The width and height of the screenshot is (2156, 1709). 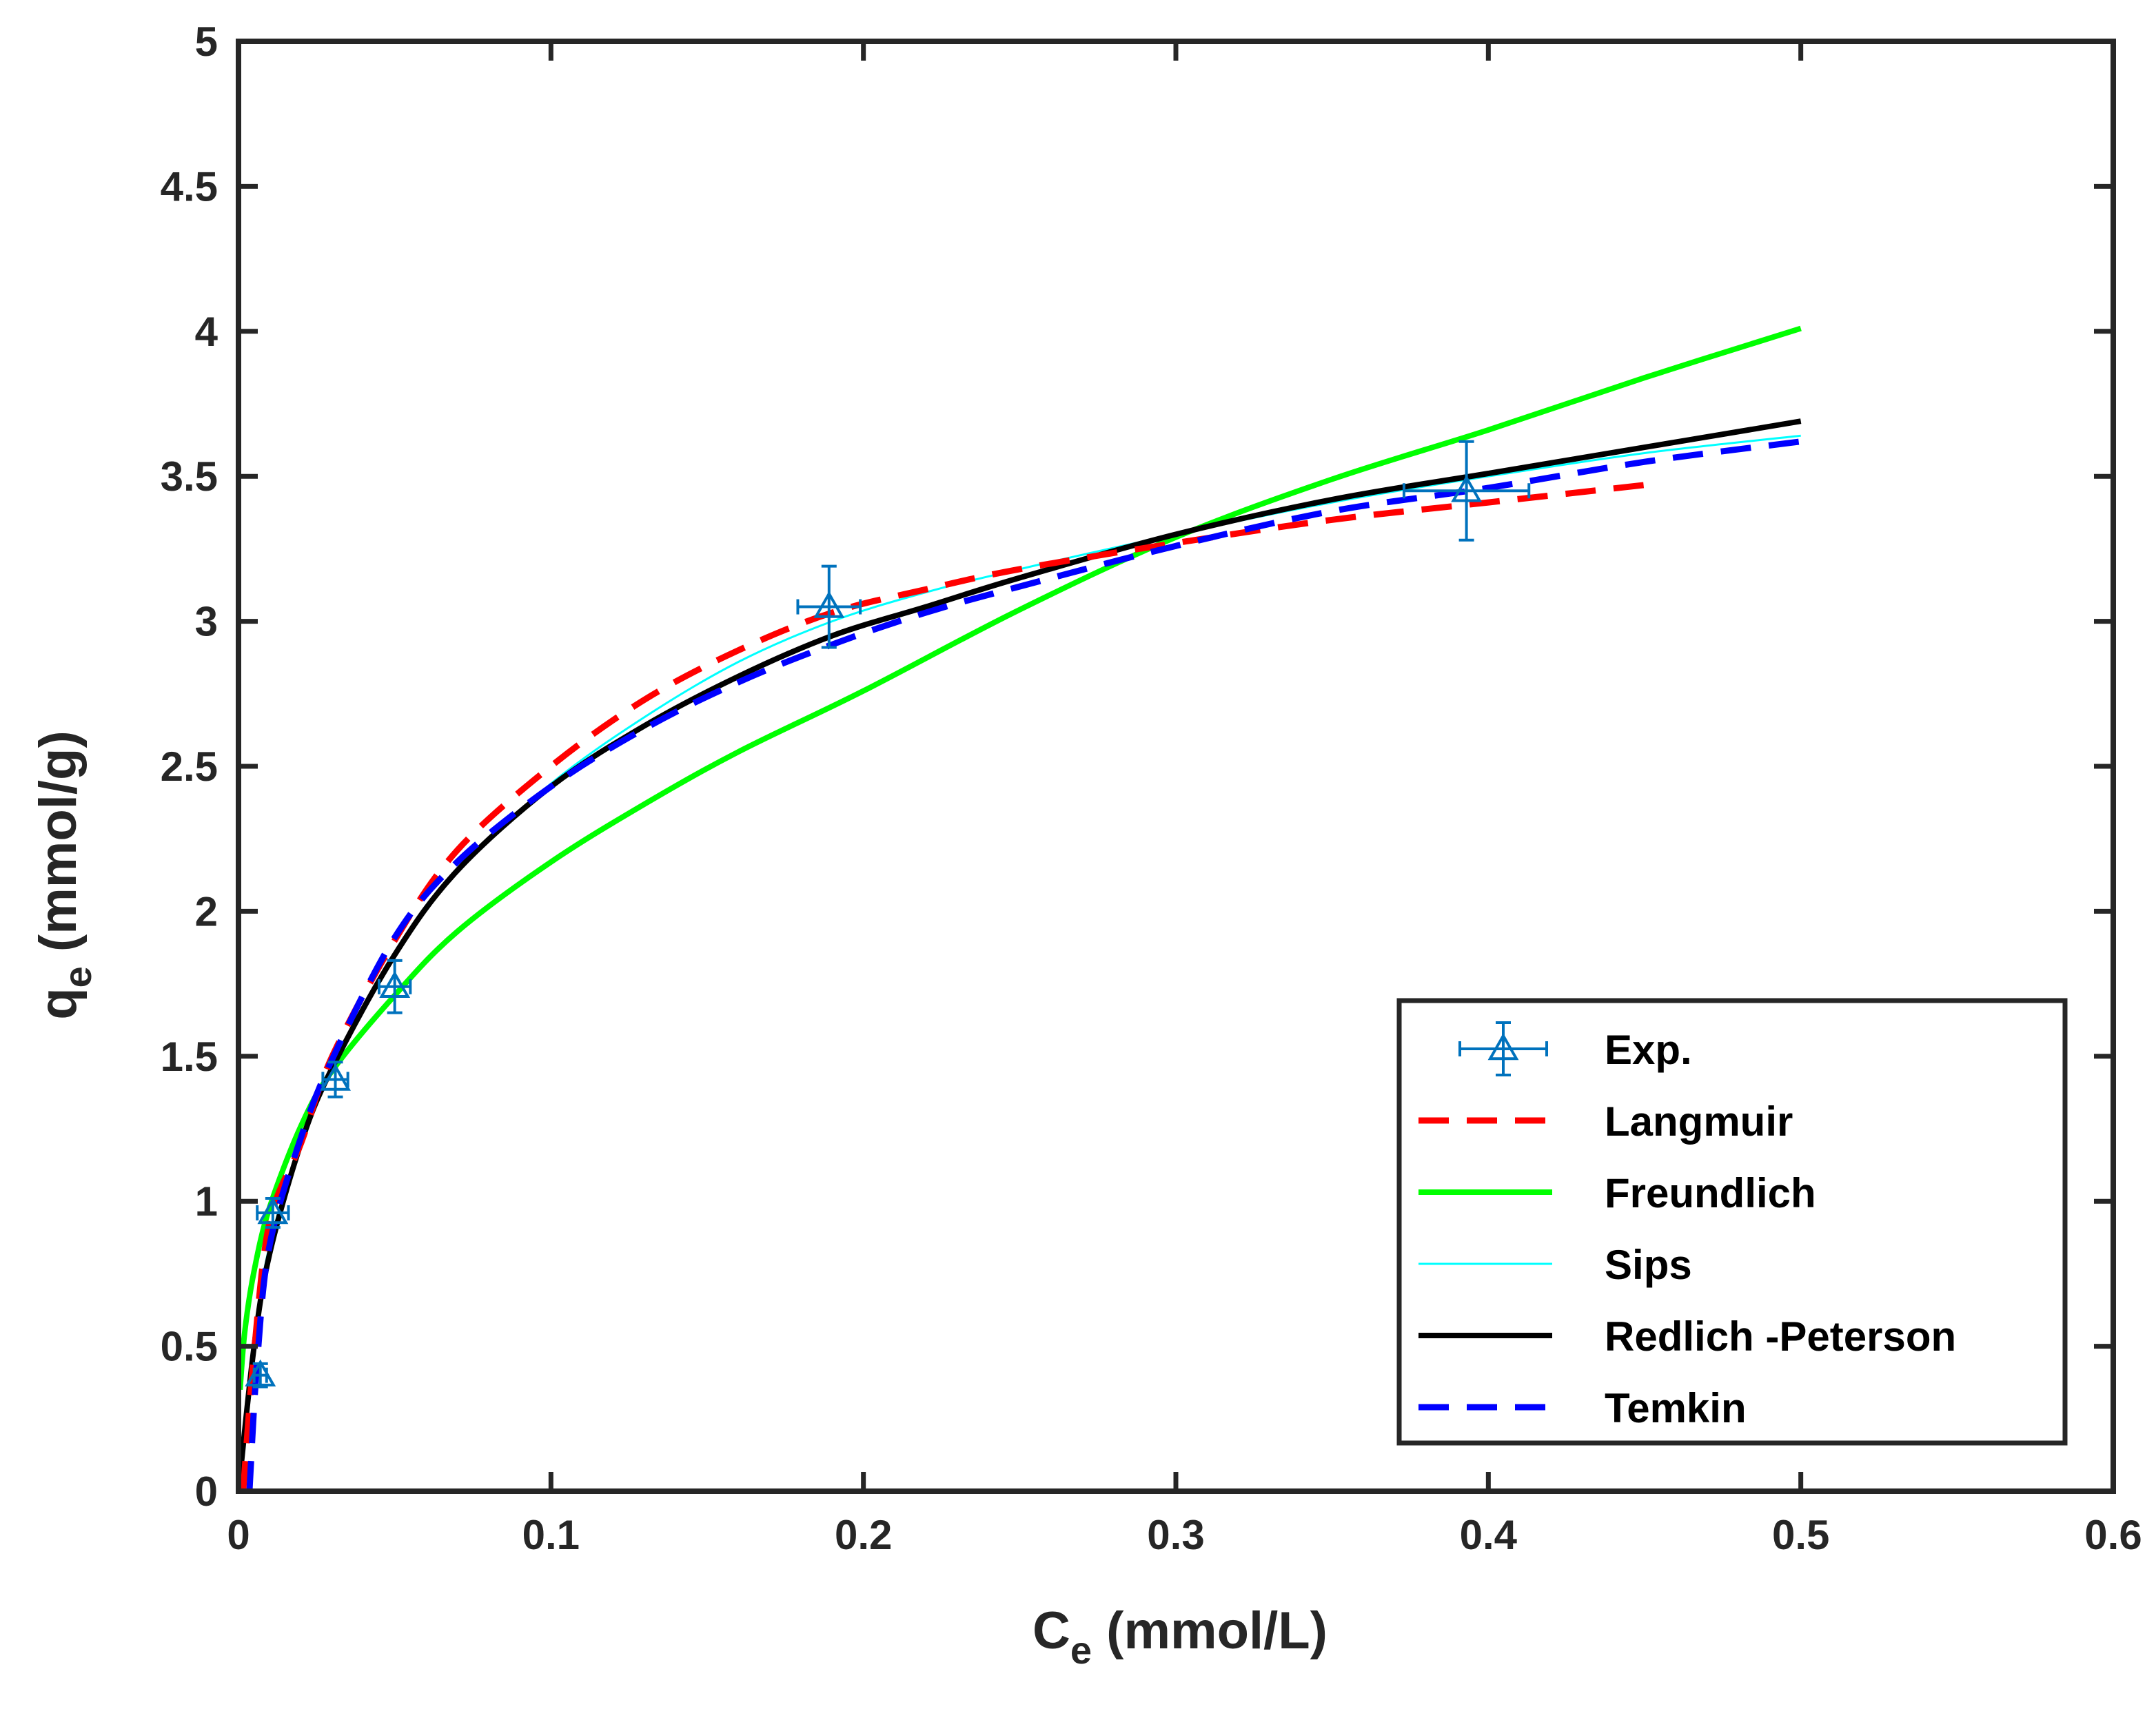 What do you see at coordinates (207, 911) in the screenshot?
I see `y-tick-label: 2` at bounding box center [207, 911].